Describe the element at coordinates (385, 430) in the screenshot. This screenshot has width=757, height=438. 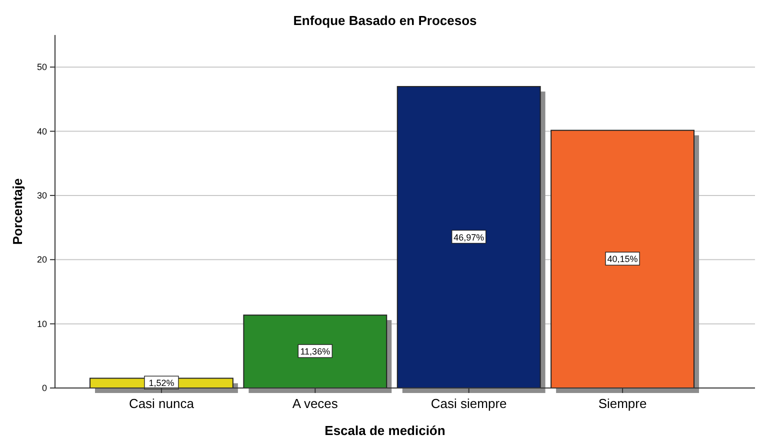
I see `x-axis-title: Escala de medición` at that location.